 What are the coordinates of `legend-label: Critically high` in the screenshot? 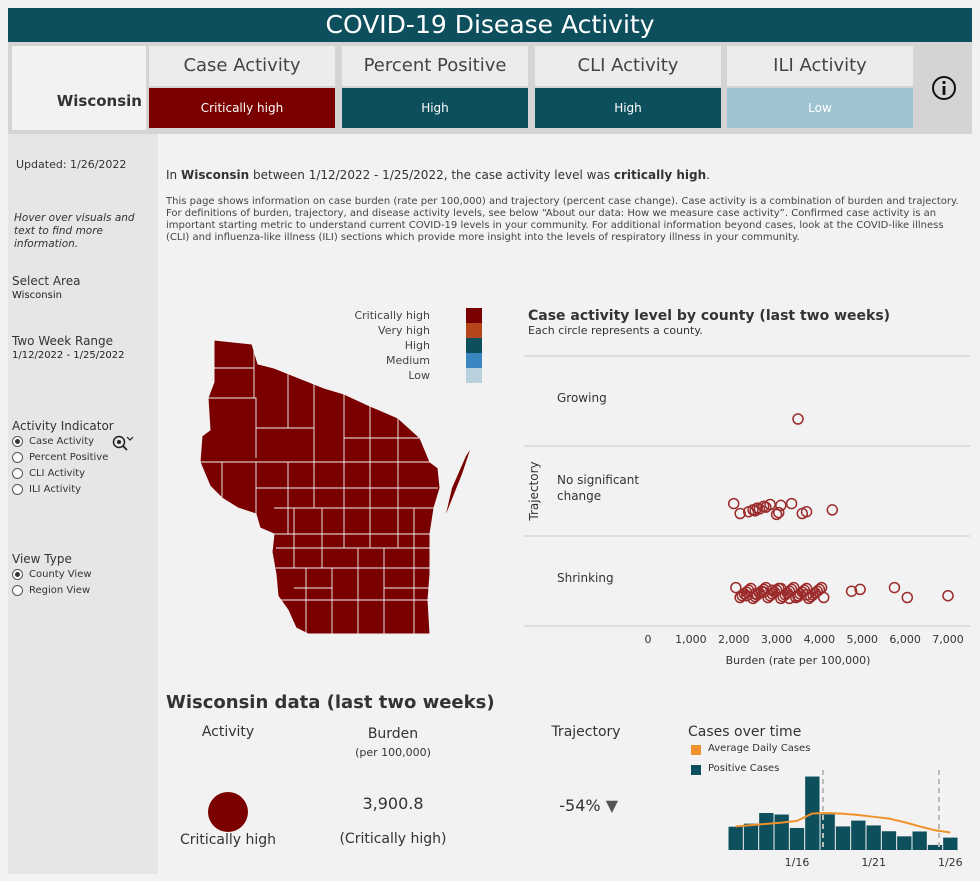 It's located at (392, 315).